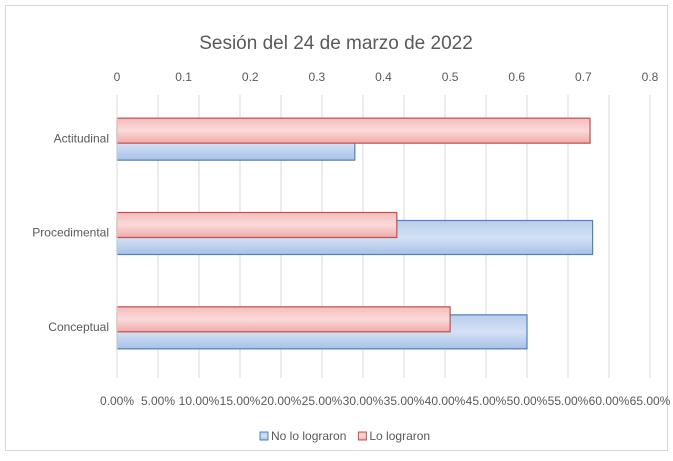 This screenshot has height=461, width=673. What do you see at coordinates (583, 77) in the screenshot?
I see `x2-tick-label: 0.7` at bounding box center [583, 77].